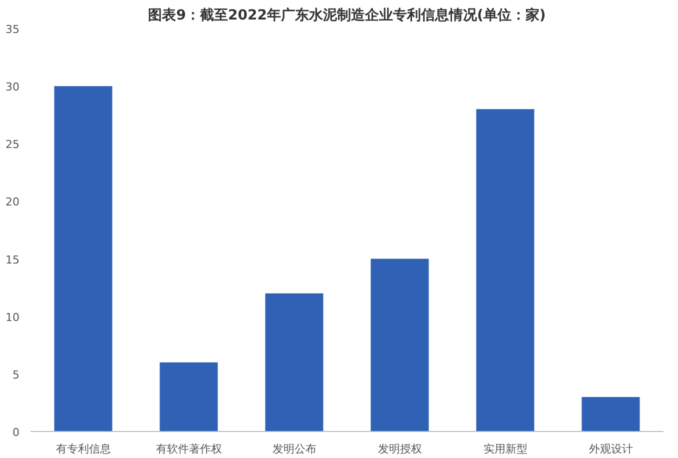 This screenshot has width=678, height=458. I want to click on y-tick-label: 25, so click(13, 145).